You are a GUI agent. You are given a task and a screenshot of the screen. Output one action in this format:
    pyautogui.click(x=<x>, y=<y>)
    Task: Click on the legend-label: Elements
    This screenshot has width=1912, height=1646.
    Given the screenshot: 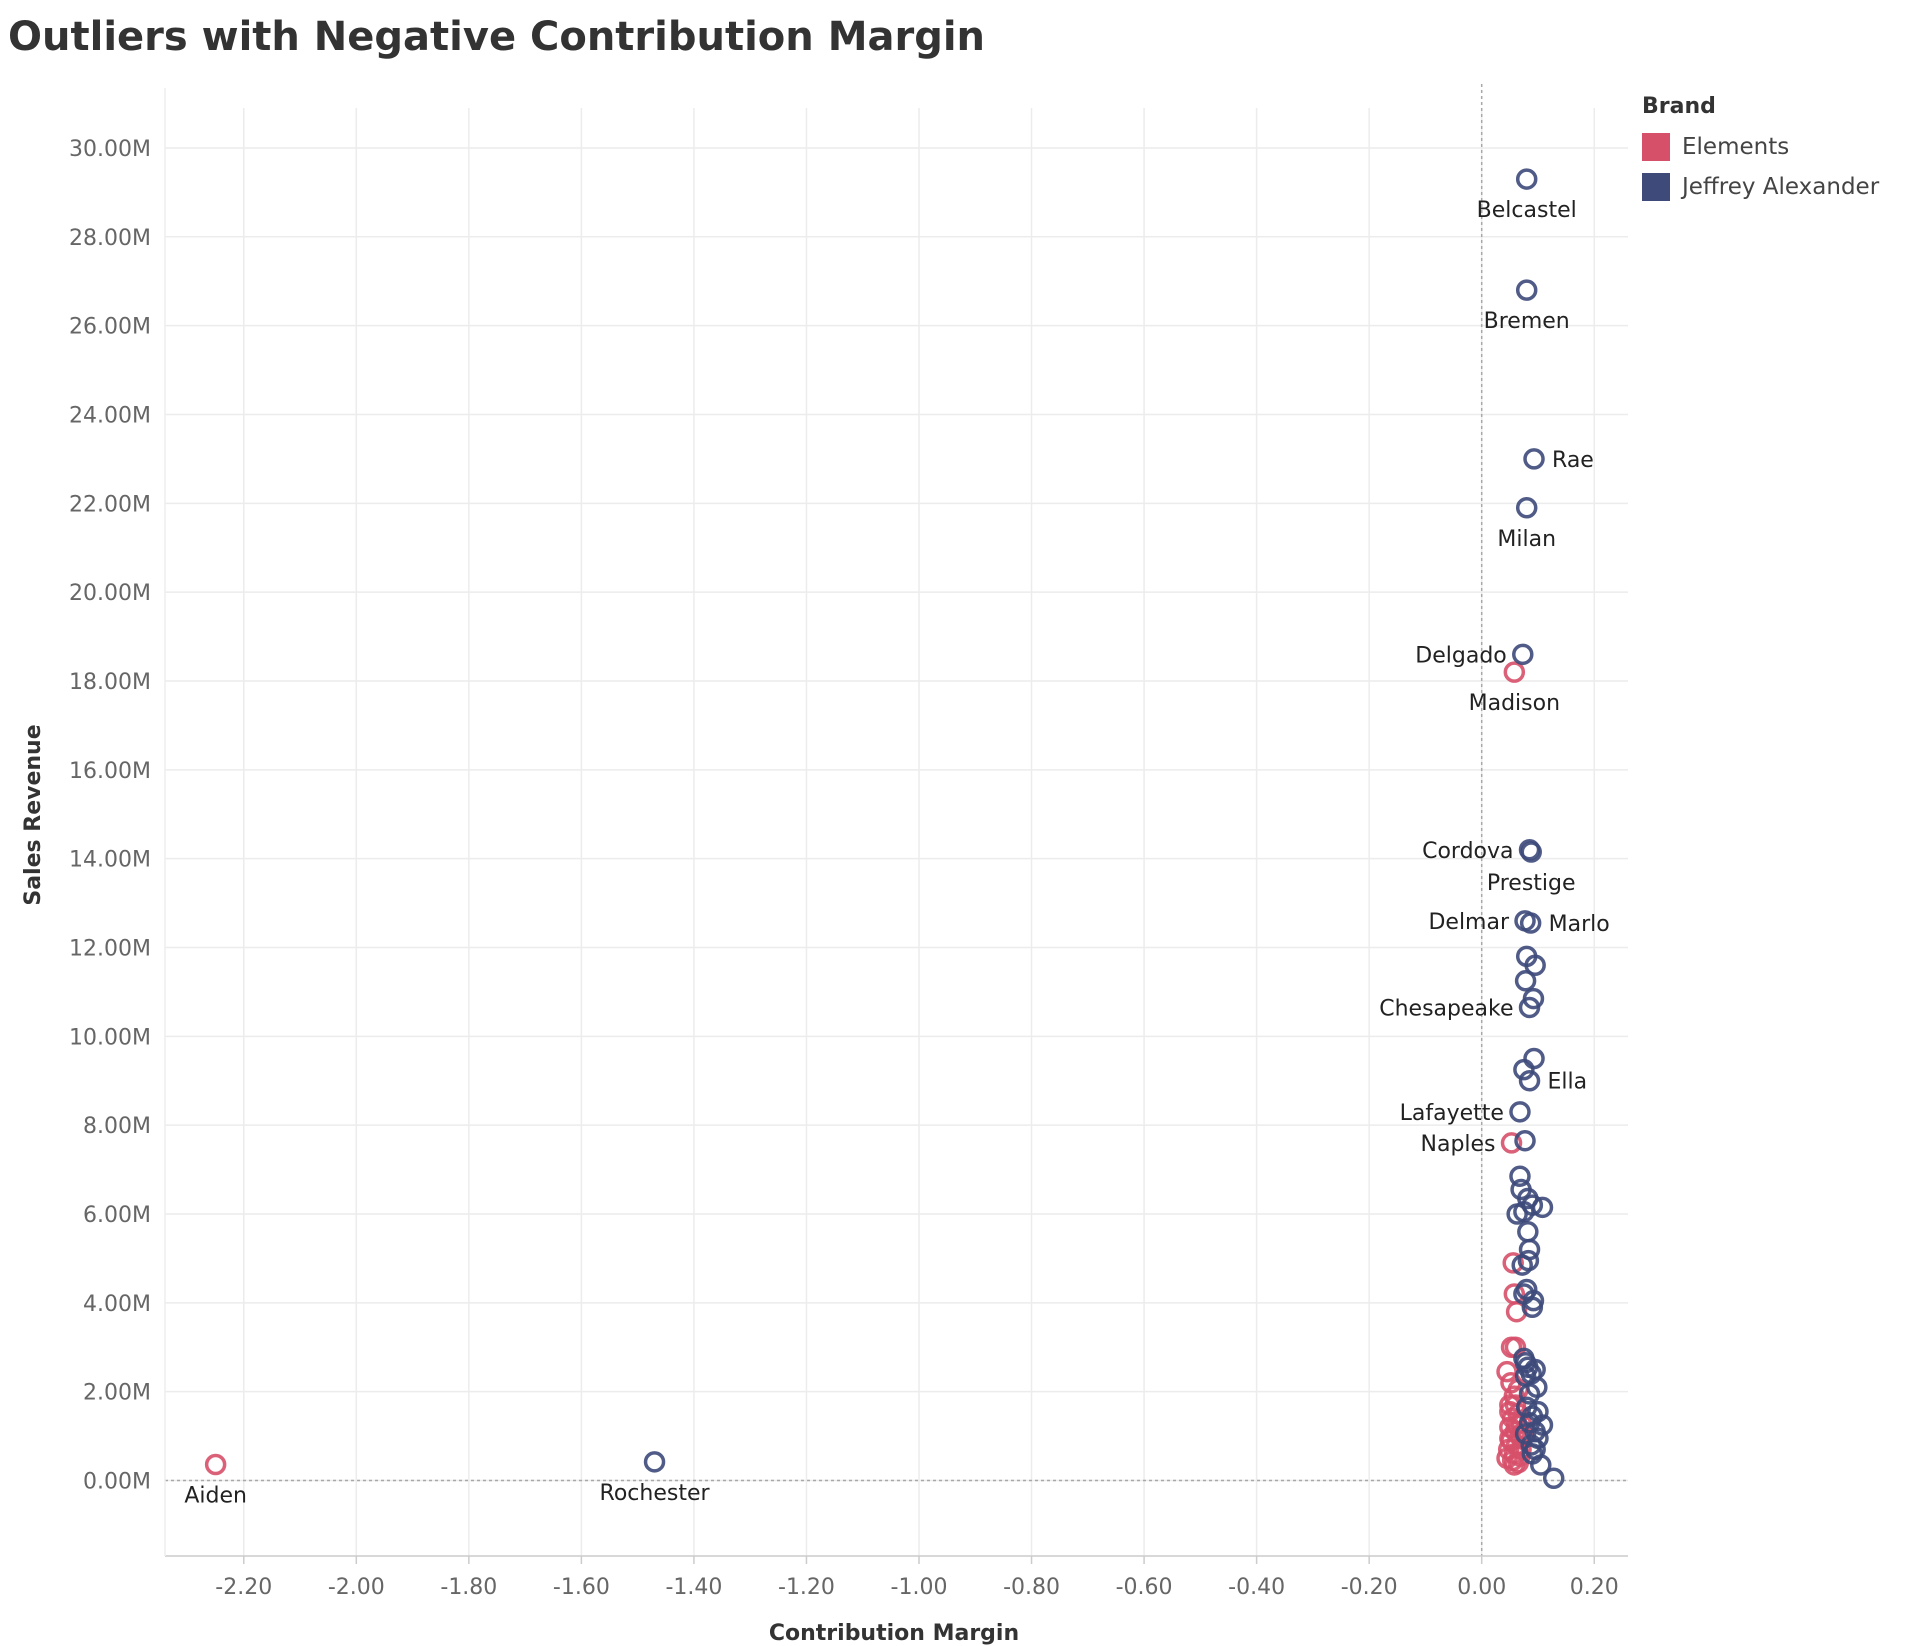 What is the action you would take?
    pyautogui.click(x=1736, y=147)
    